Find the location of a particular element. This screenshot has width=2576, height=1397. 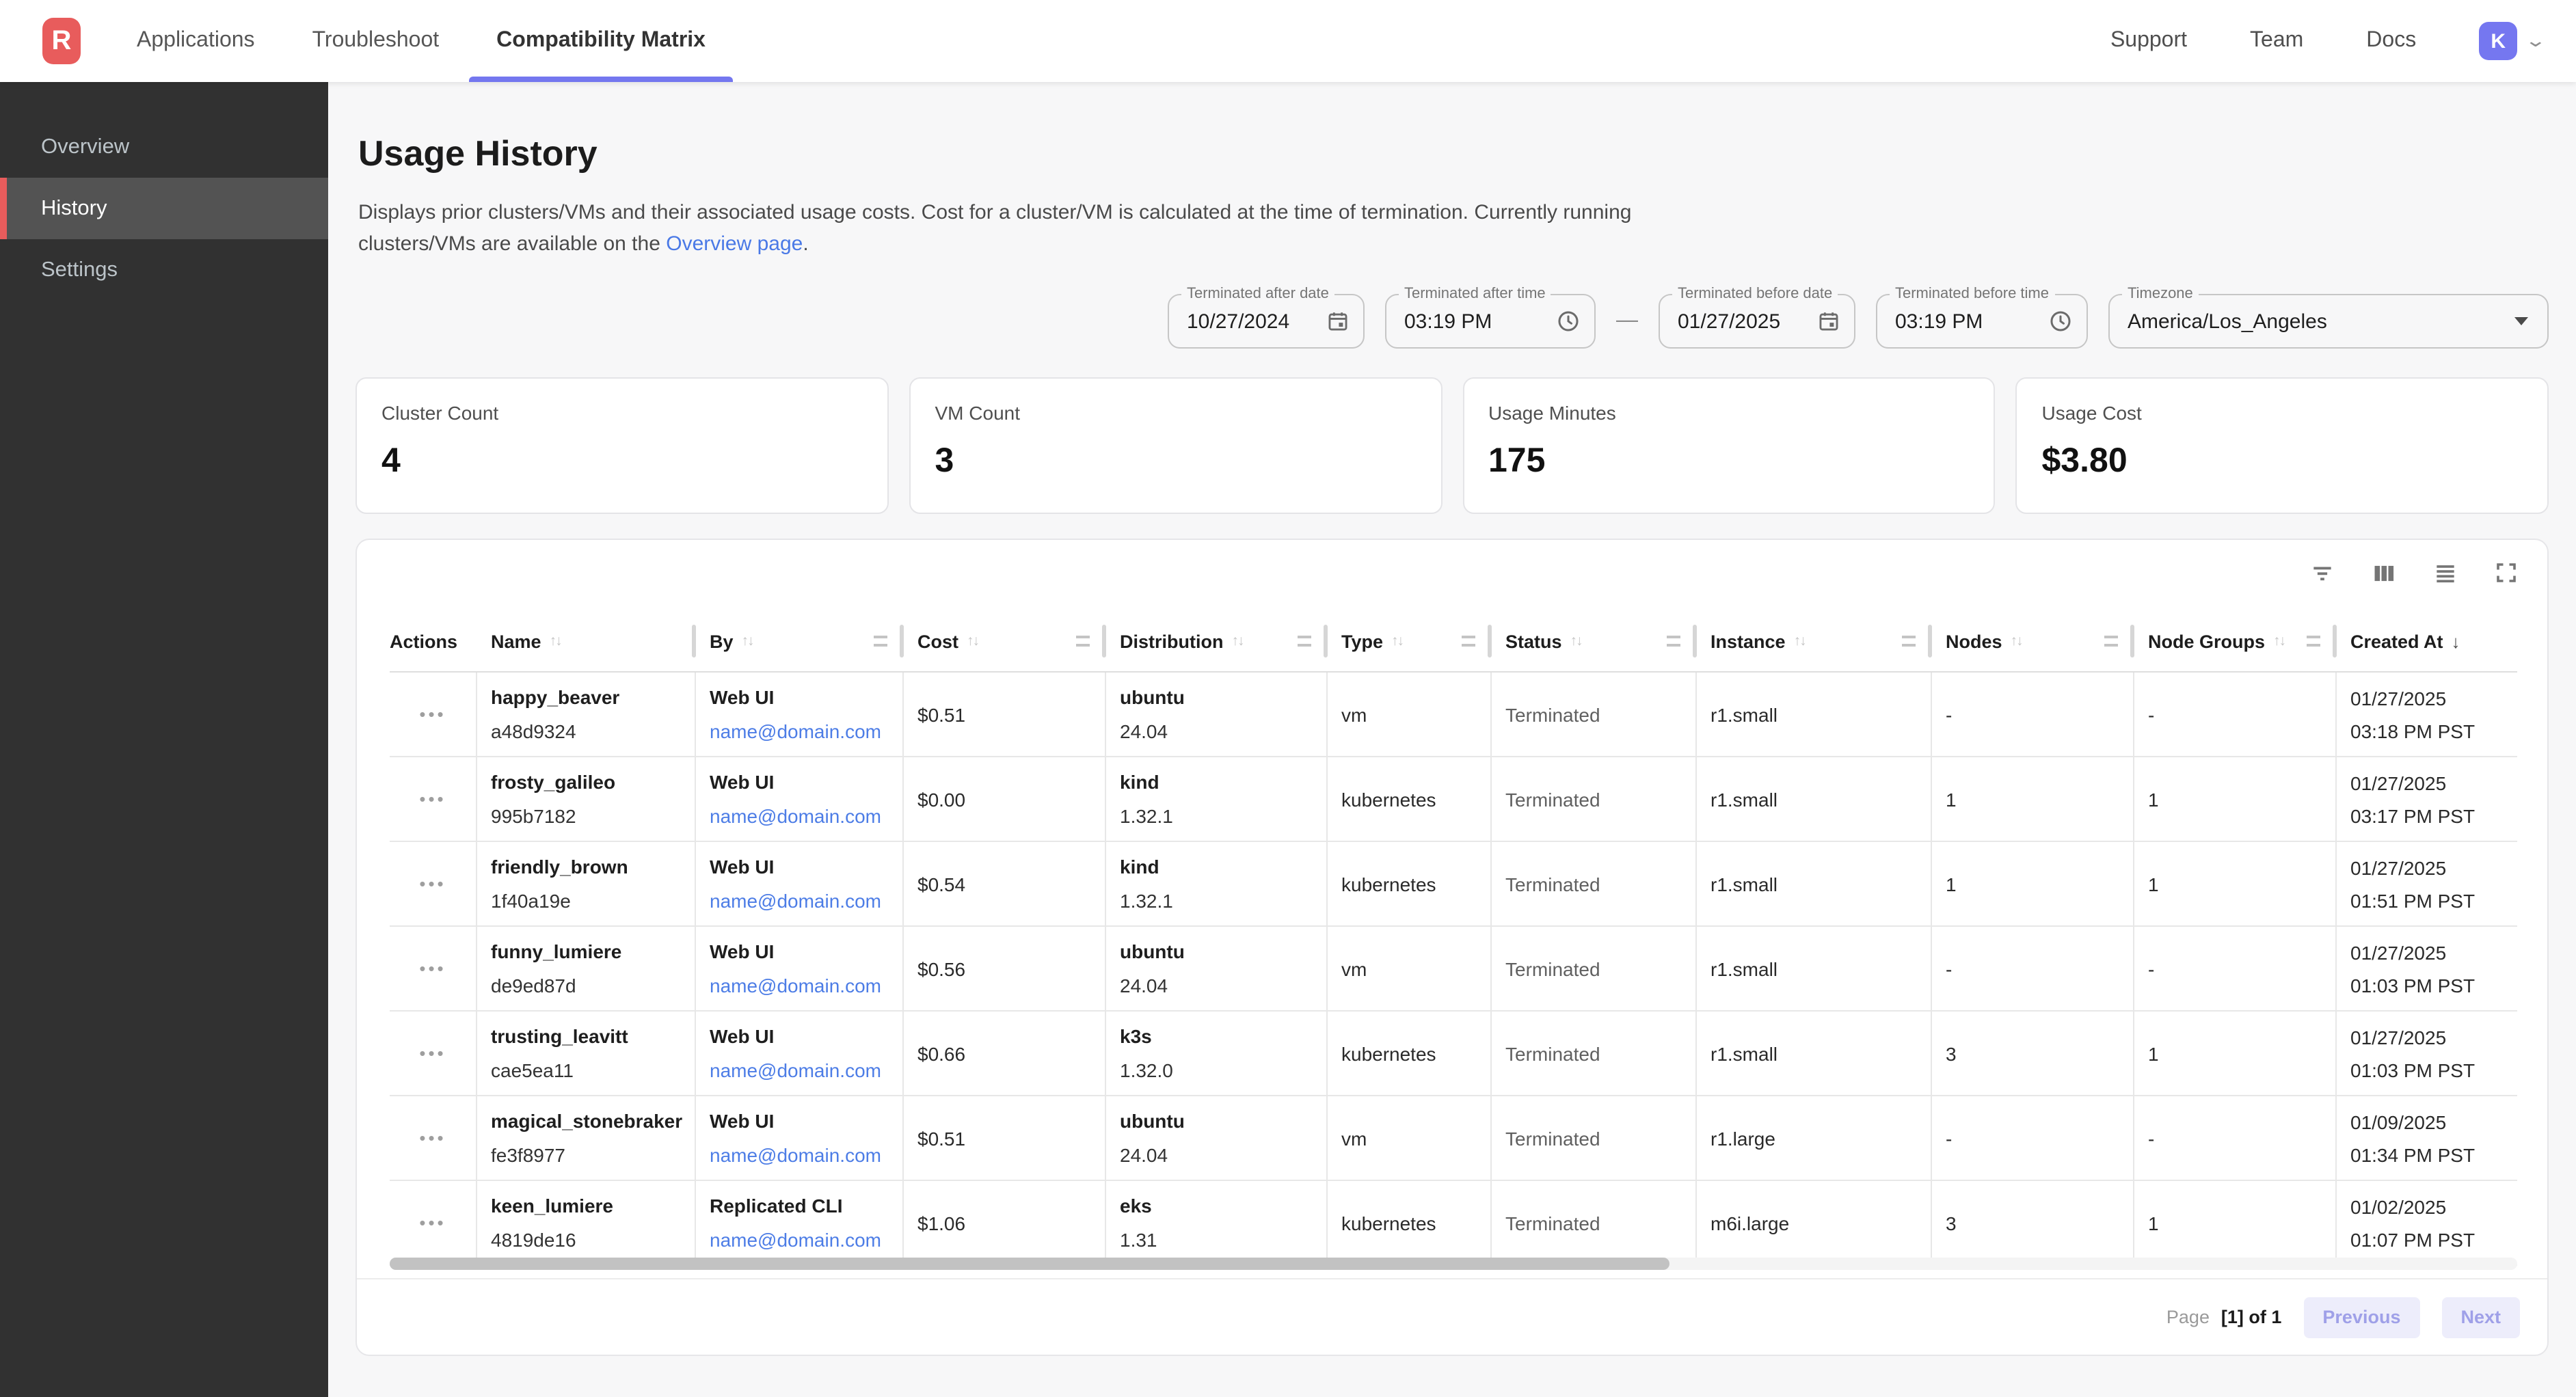

column-header-status: Status ↑↓ is located at coordinates (1594, 641).